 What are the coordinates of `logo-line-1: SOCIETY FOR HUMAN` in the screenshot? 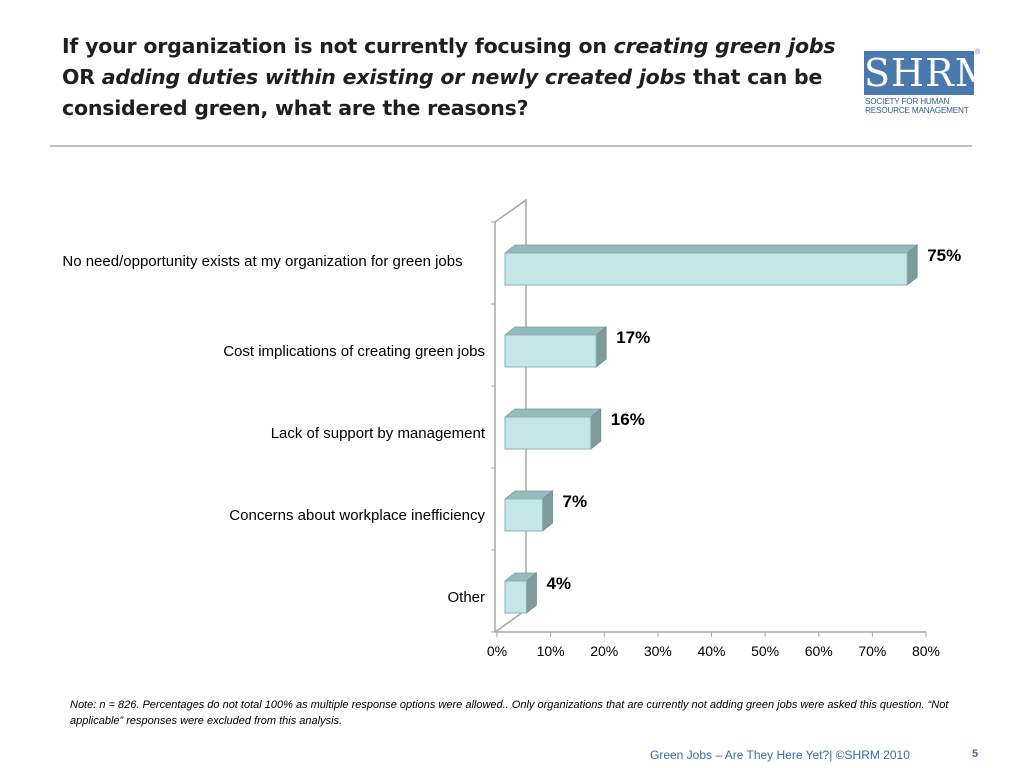 It's located at (907, 101).